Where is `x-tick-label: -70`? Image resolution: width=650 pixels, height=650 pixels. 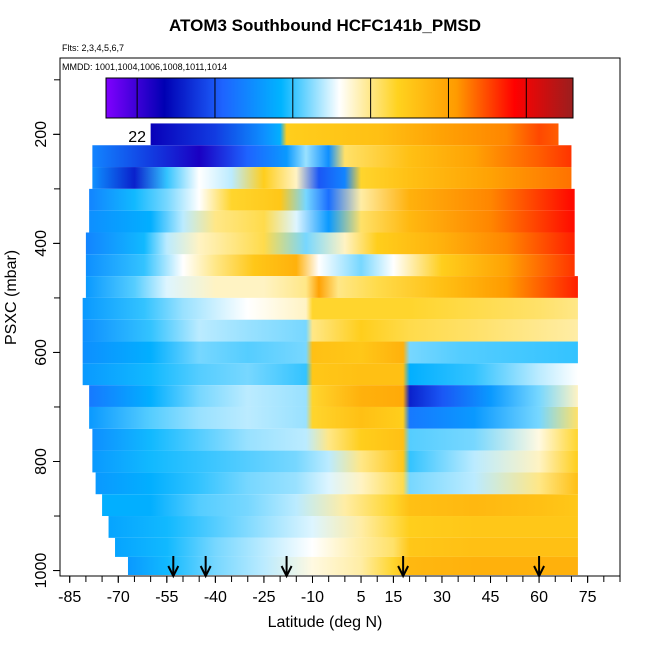 x-tick-label: -70 is located at coordinates (118, 597).